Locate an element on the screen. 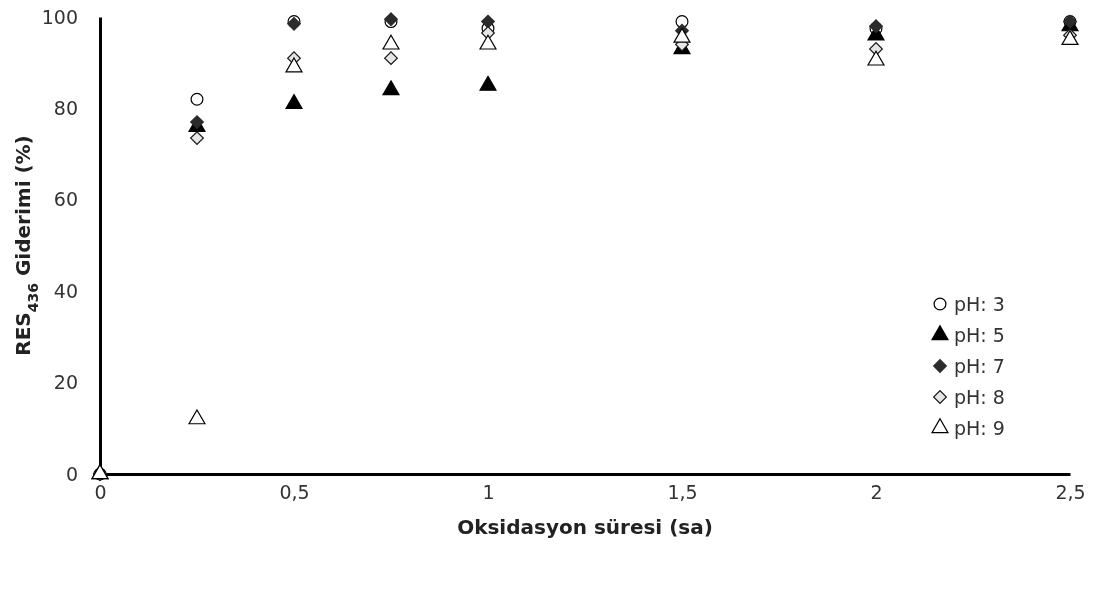 This screenshot has width=1096, height=590. x-axis-title: Oksidasyon süresi (sa) is located at coordinates (585, 527).